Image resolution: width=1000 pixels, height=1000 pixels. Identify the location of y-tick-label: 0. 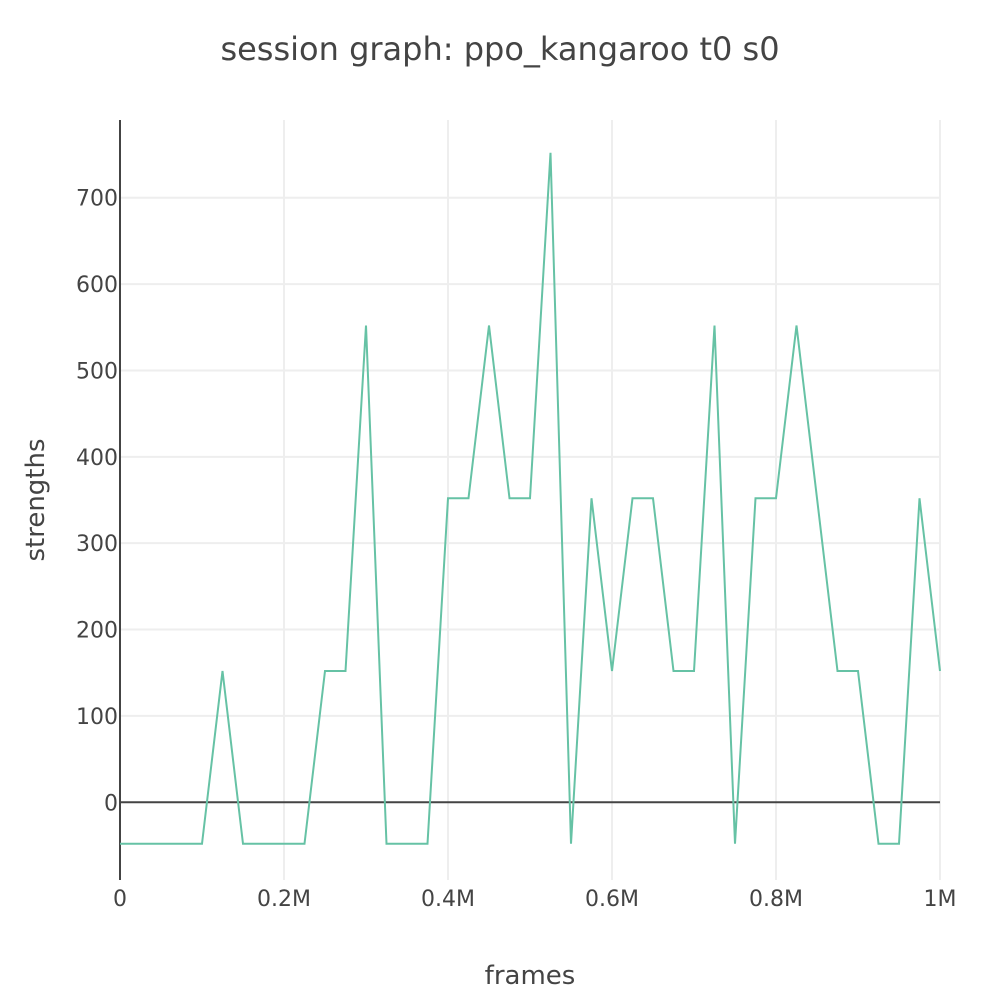
(111, 803).